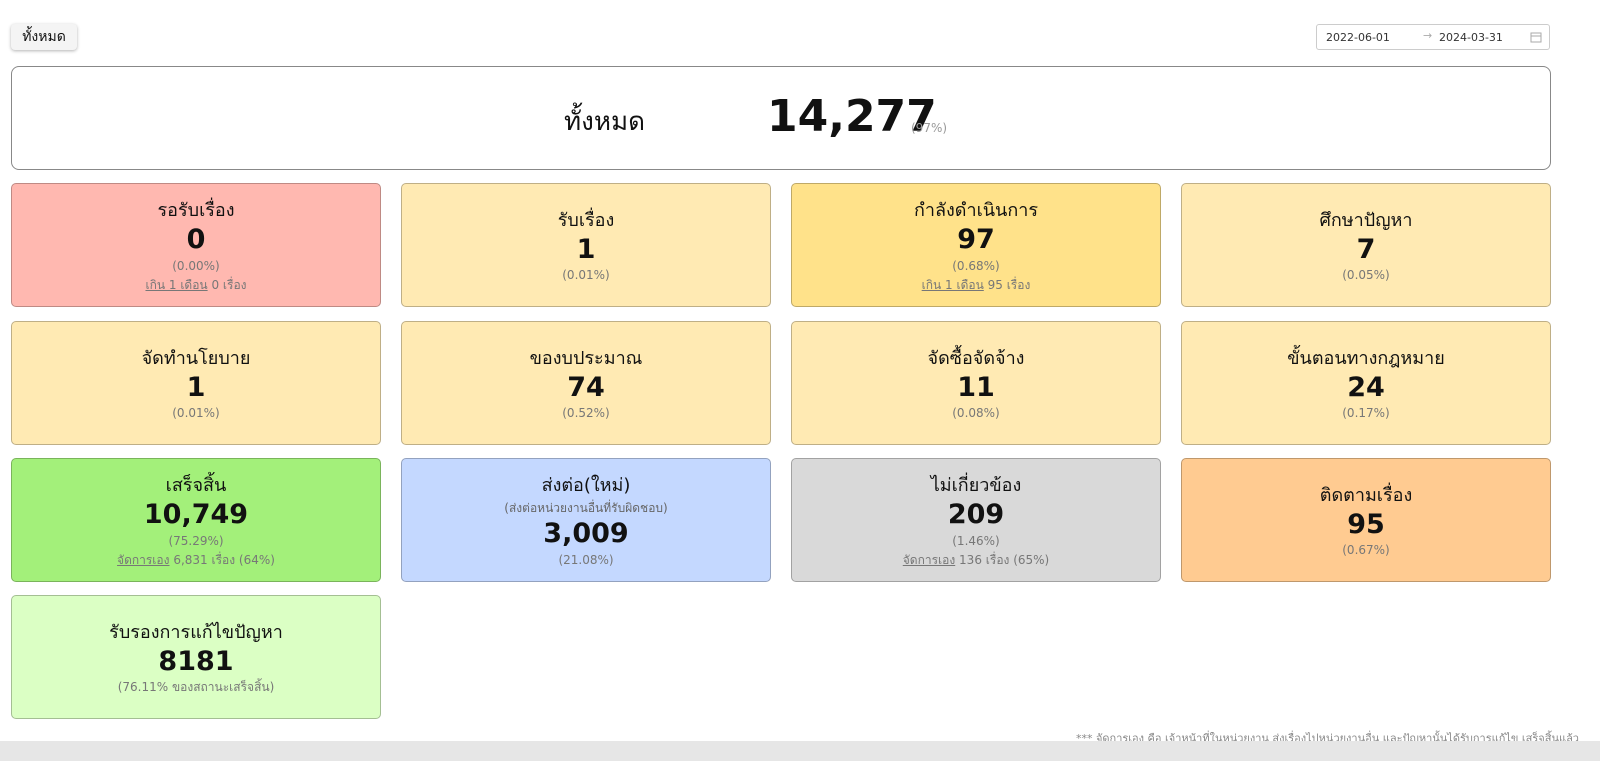 The height and width of the screenshot is (761, 1600). I want to click on card-percent: (0.68%), so click(976, 265).